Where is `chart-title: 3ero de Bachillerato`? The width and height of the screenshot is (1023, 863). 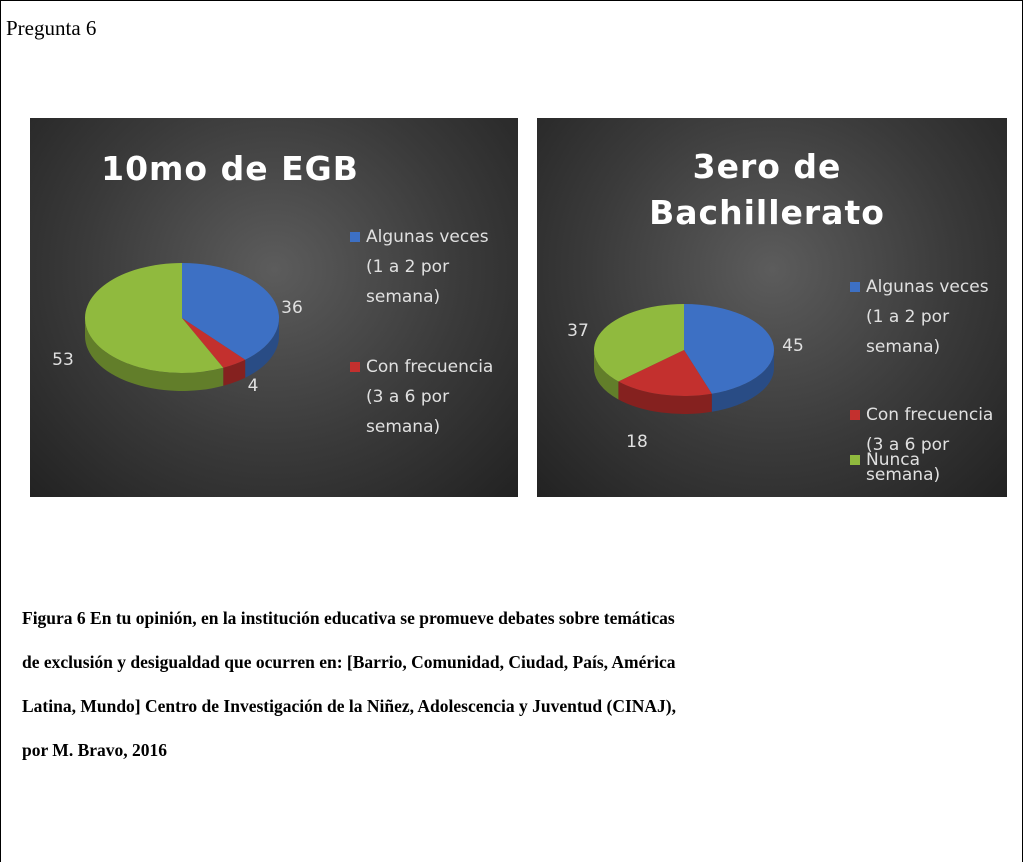
chart-title: 3ero de Bachillerato is located at coordinates (767, 189).